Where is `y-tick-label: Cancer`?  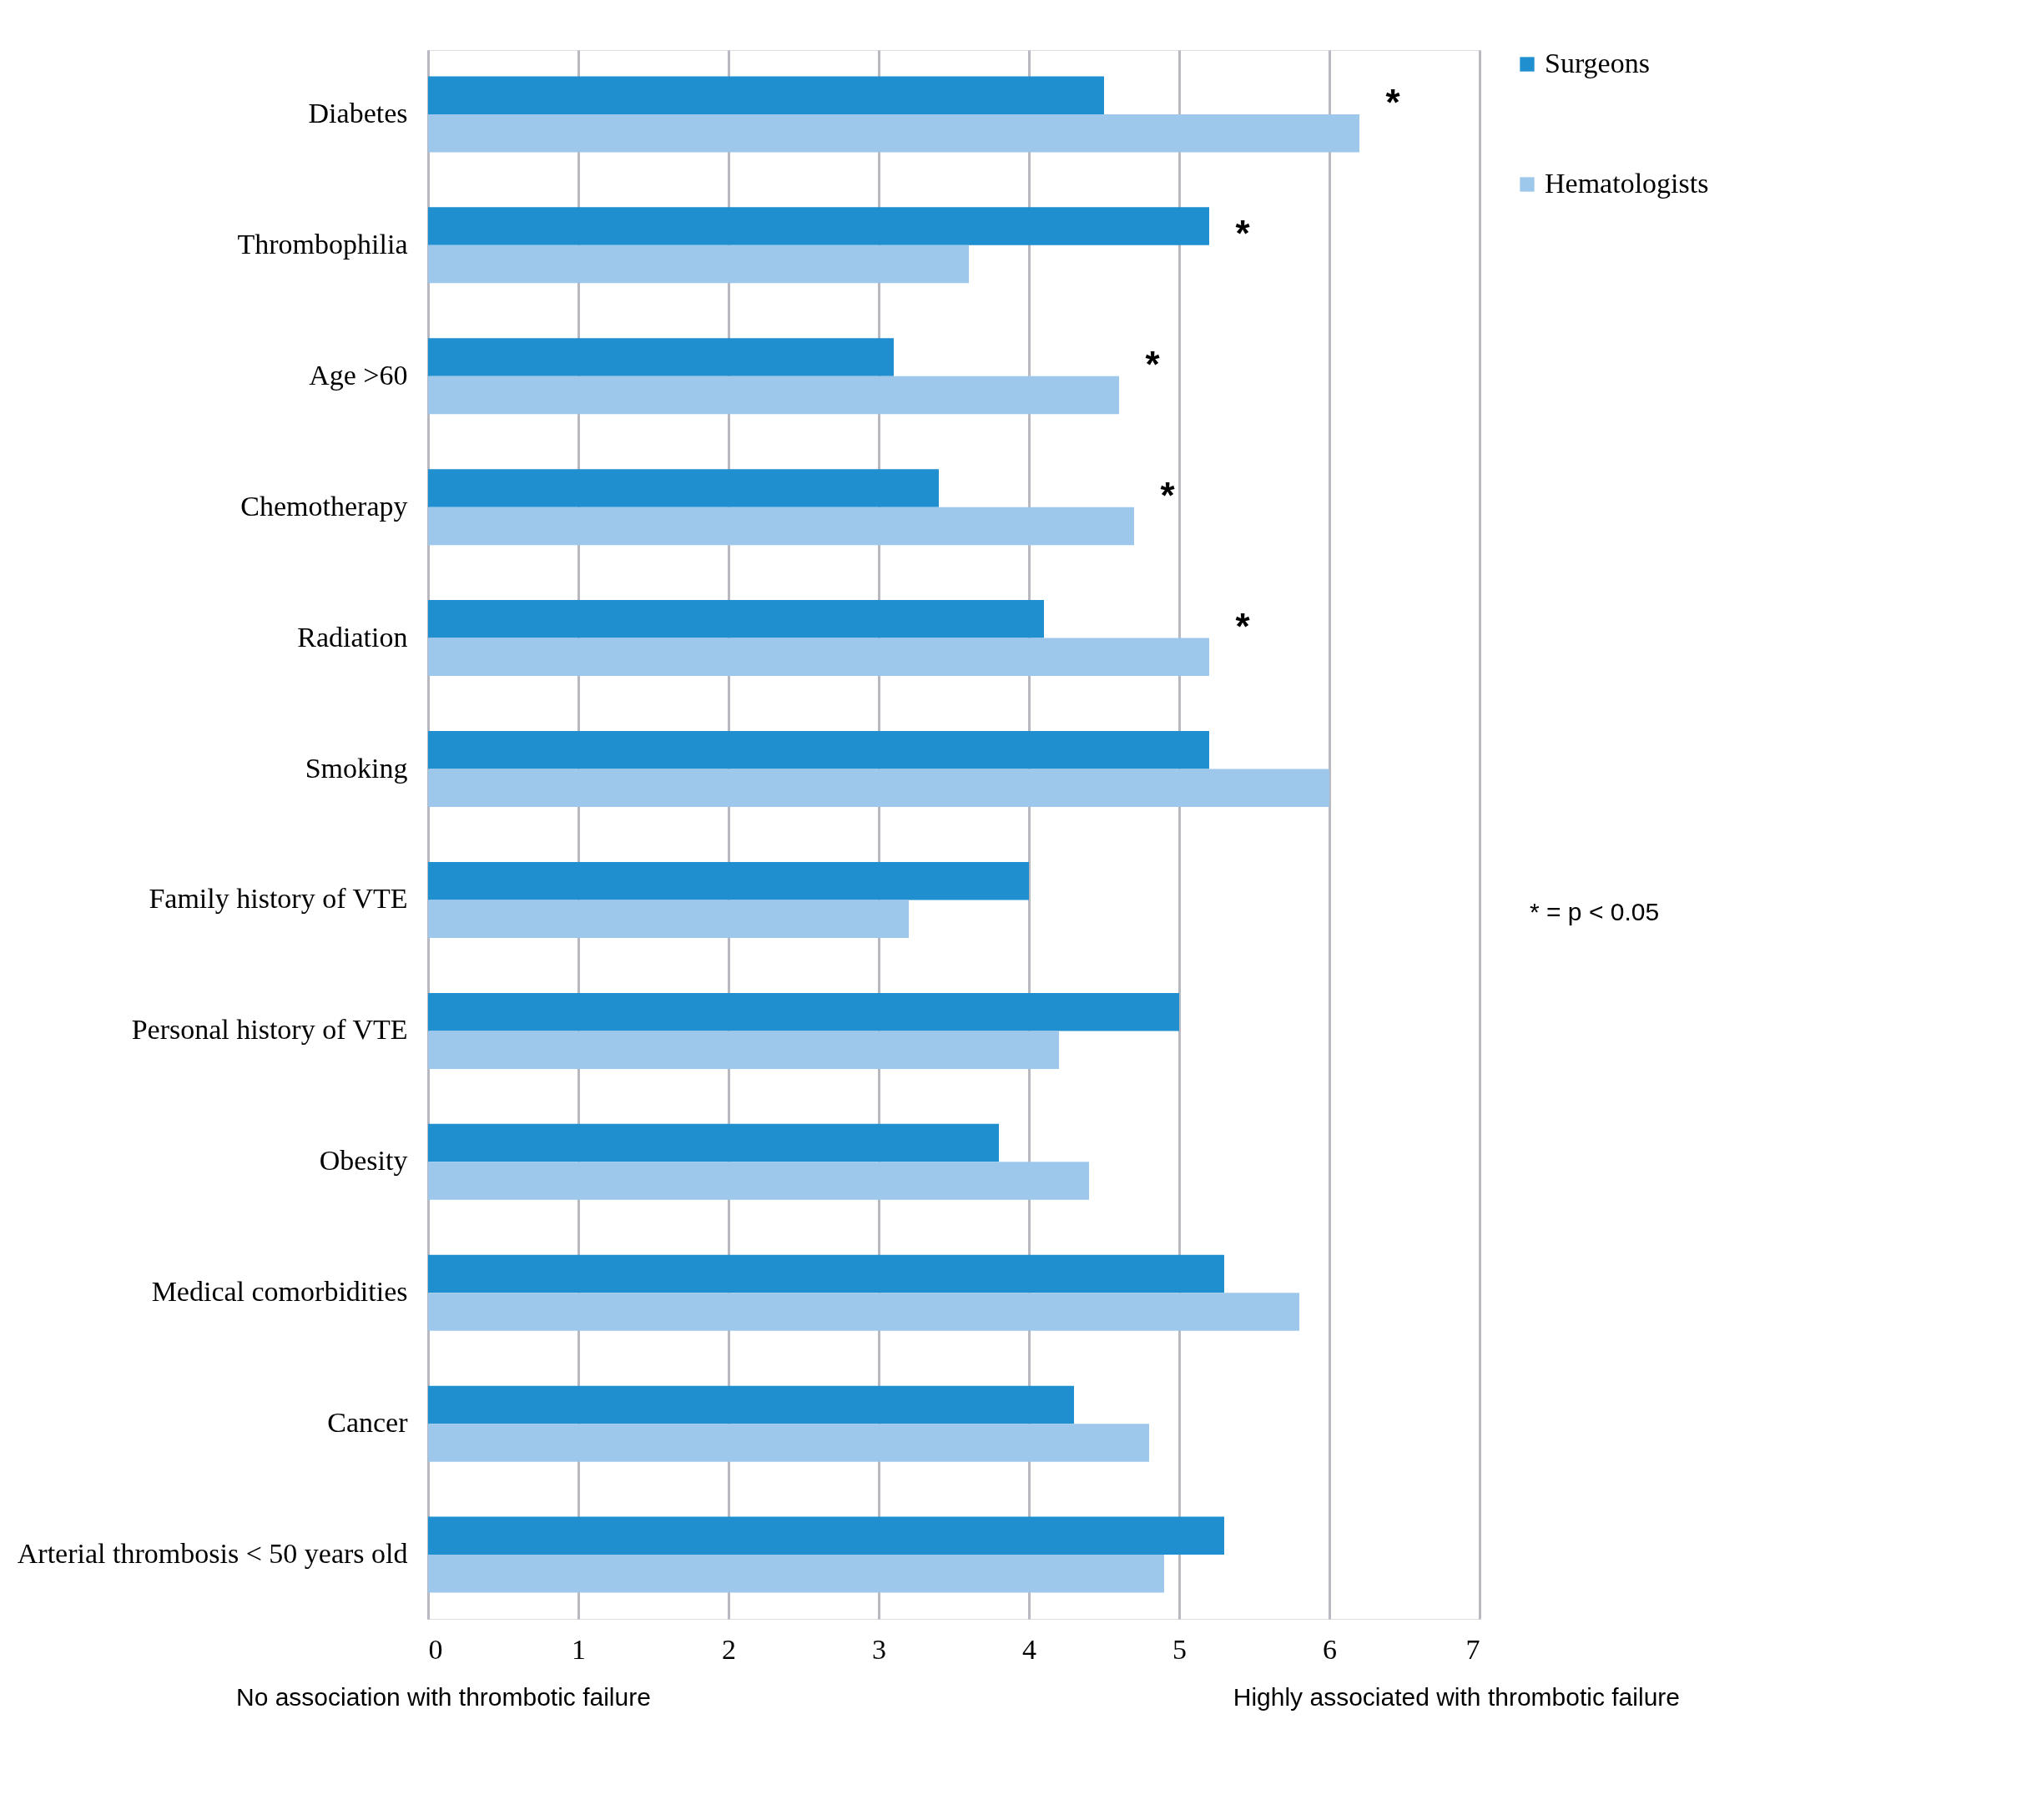
y-tick-label: Cancer is located at coordinates (368, 1423).